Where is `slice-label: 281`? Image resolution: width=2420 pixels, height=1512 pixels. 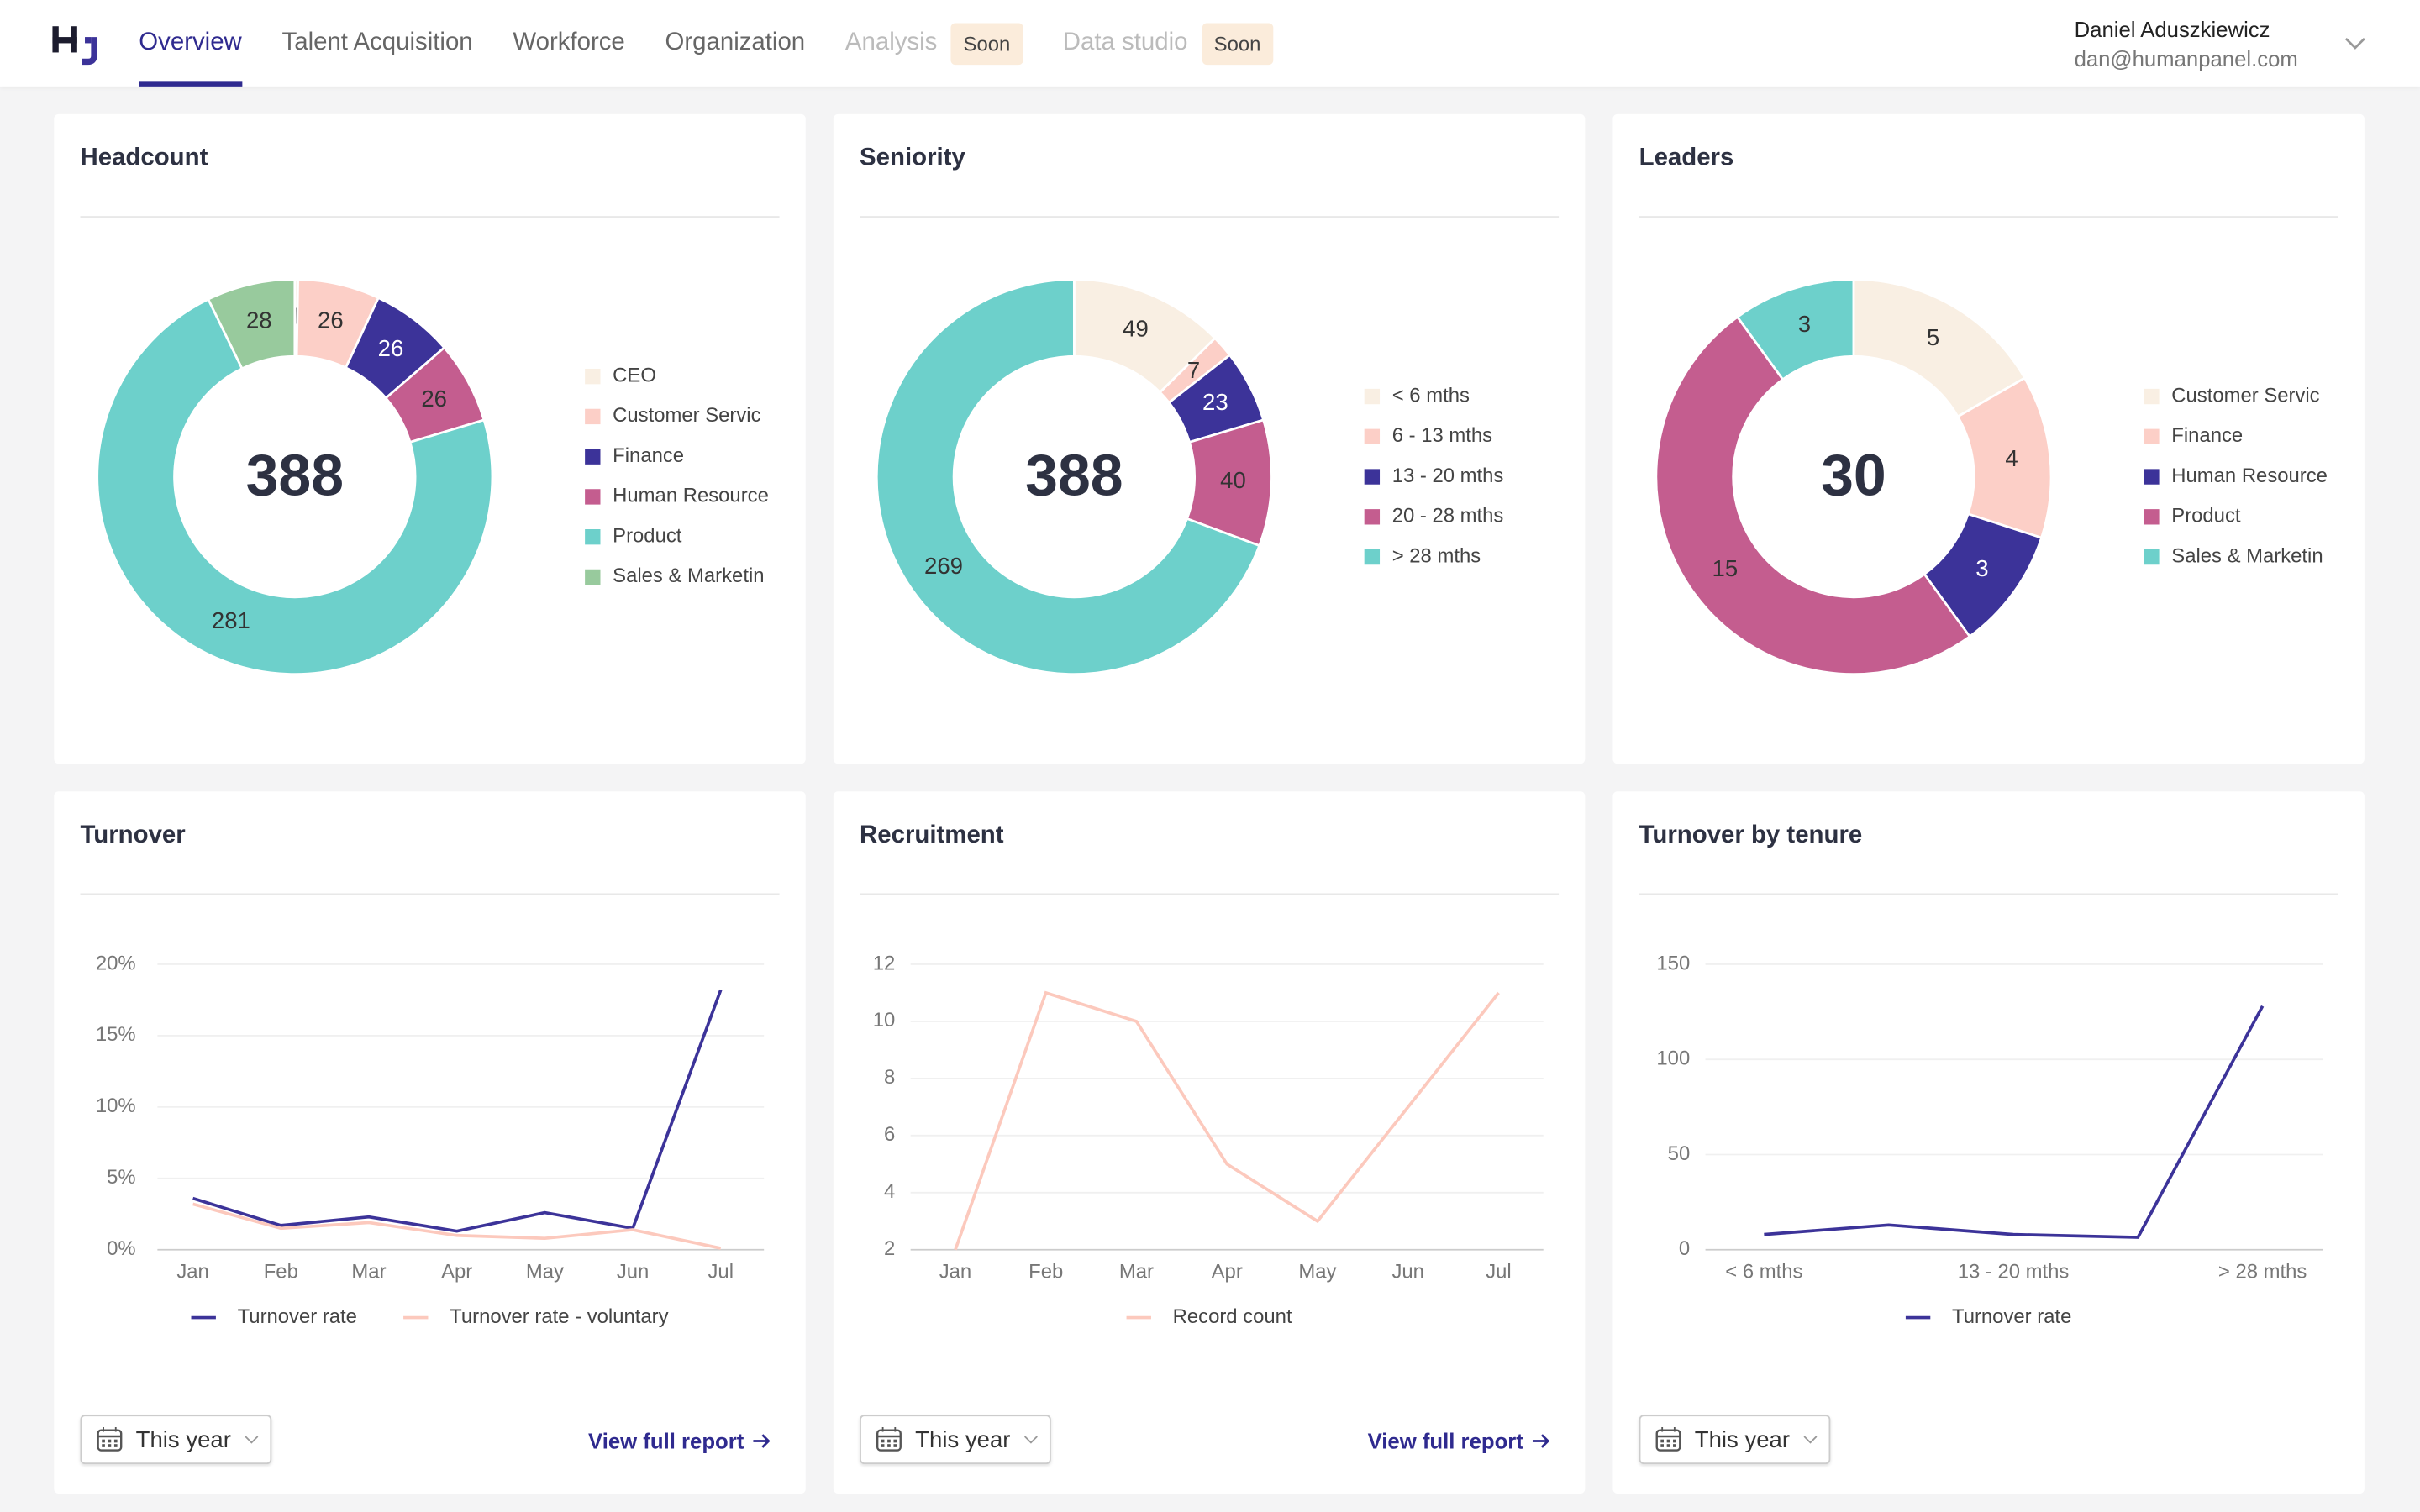
slice-label: 281 is located at coordinates (231, 620).